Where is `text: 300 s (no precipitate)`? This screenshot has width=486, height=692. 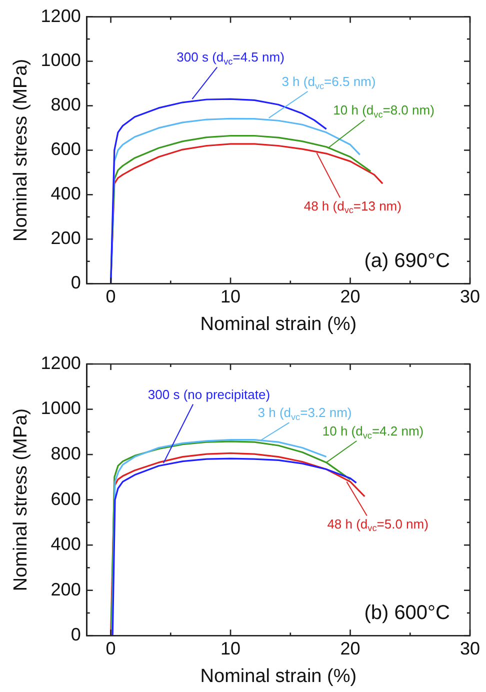
text: 300 s (no precipitate) is located at coordinates (209, 394).